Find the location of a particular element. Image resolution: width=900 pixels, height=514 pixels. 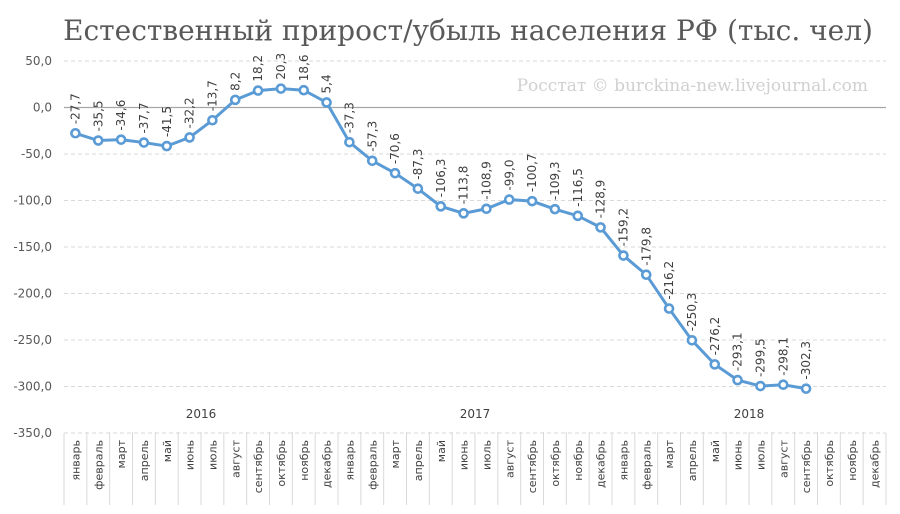

data-label: -41,5 is located at coordinates (167, 121).